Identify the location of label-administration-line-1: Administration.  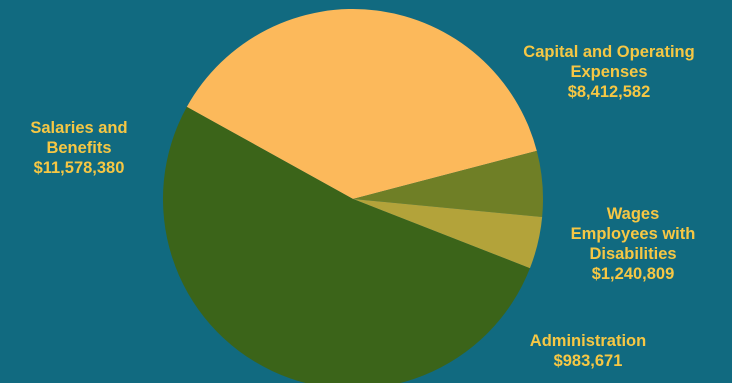
(588, 341).